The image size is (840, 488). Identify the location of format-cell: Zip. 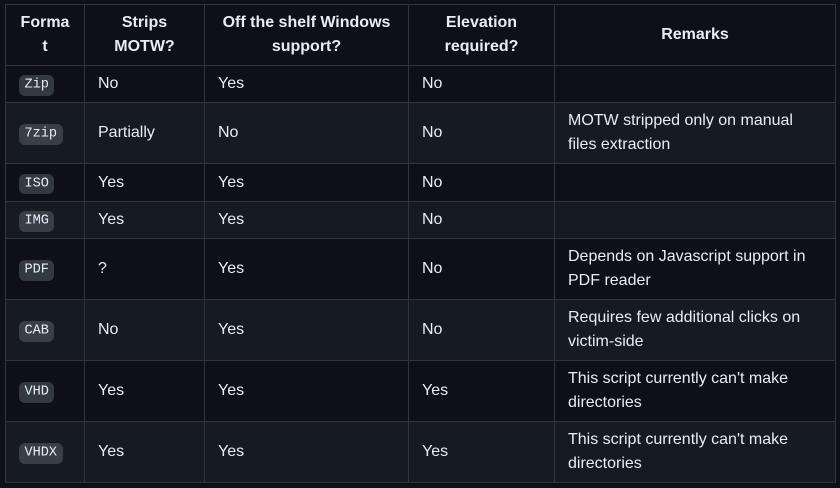
(45, 84).